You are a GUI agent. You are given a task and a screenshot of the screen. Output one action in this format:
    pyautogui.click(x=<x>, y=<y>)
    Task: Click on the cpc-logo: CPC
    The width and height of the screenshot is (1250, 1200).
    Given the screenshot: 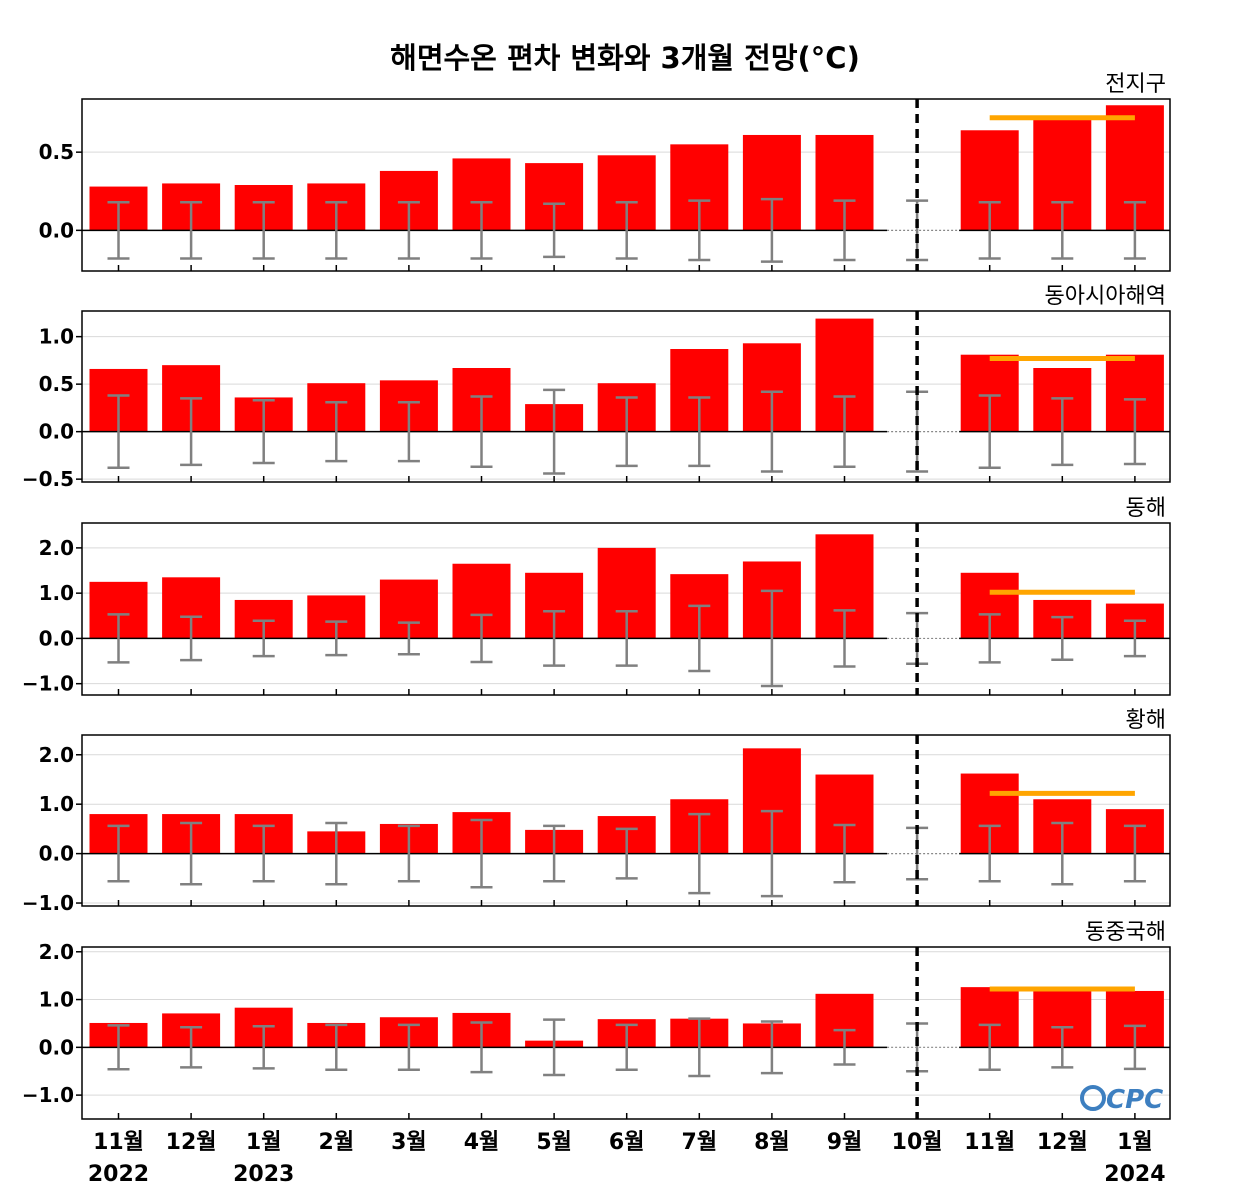 What is the action you would take?
    pyautogui.click(x=1121, y=1100)
    